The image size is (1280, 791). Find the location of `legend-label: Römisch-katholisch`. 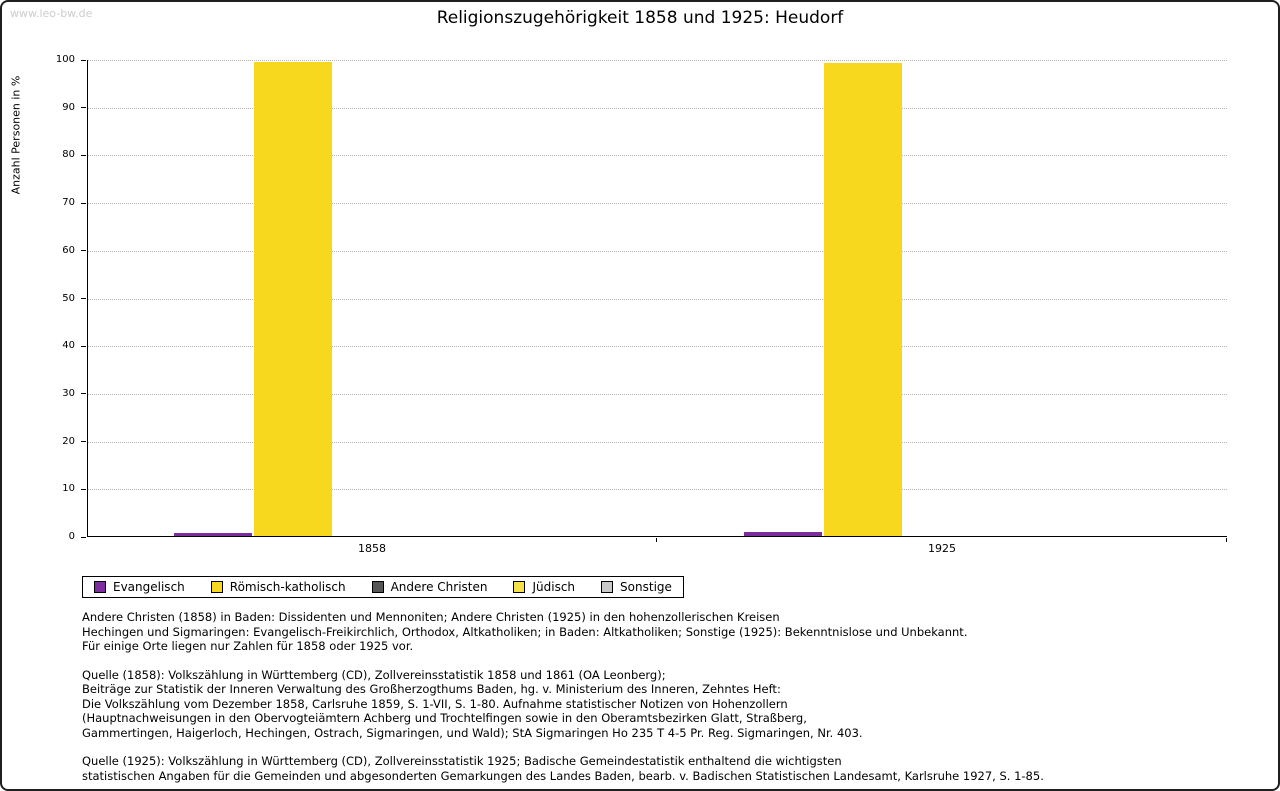

legend-label: Römisch-katholisch is located at coordinates (287, 587).